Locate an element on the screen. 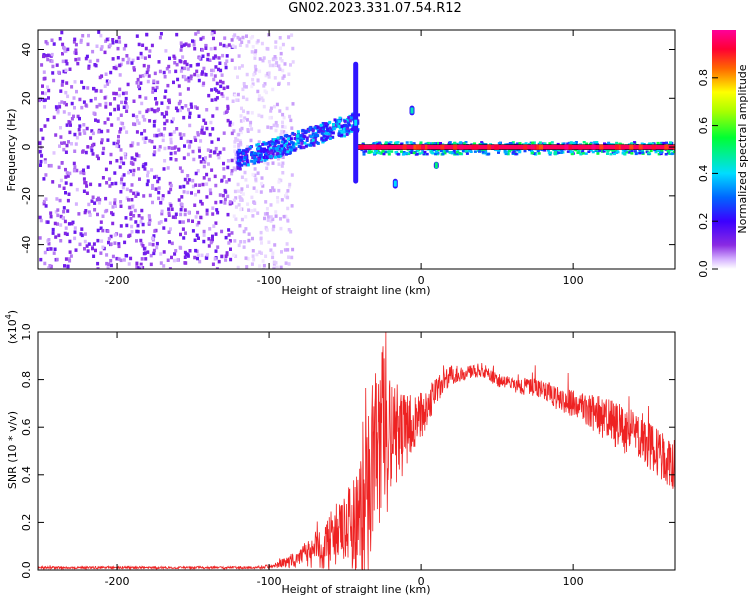  x-tick-label: 100 is located at coordinates (573, 280).